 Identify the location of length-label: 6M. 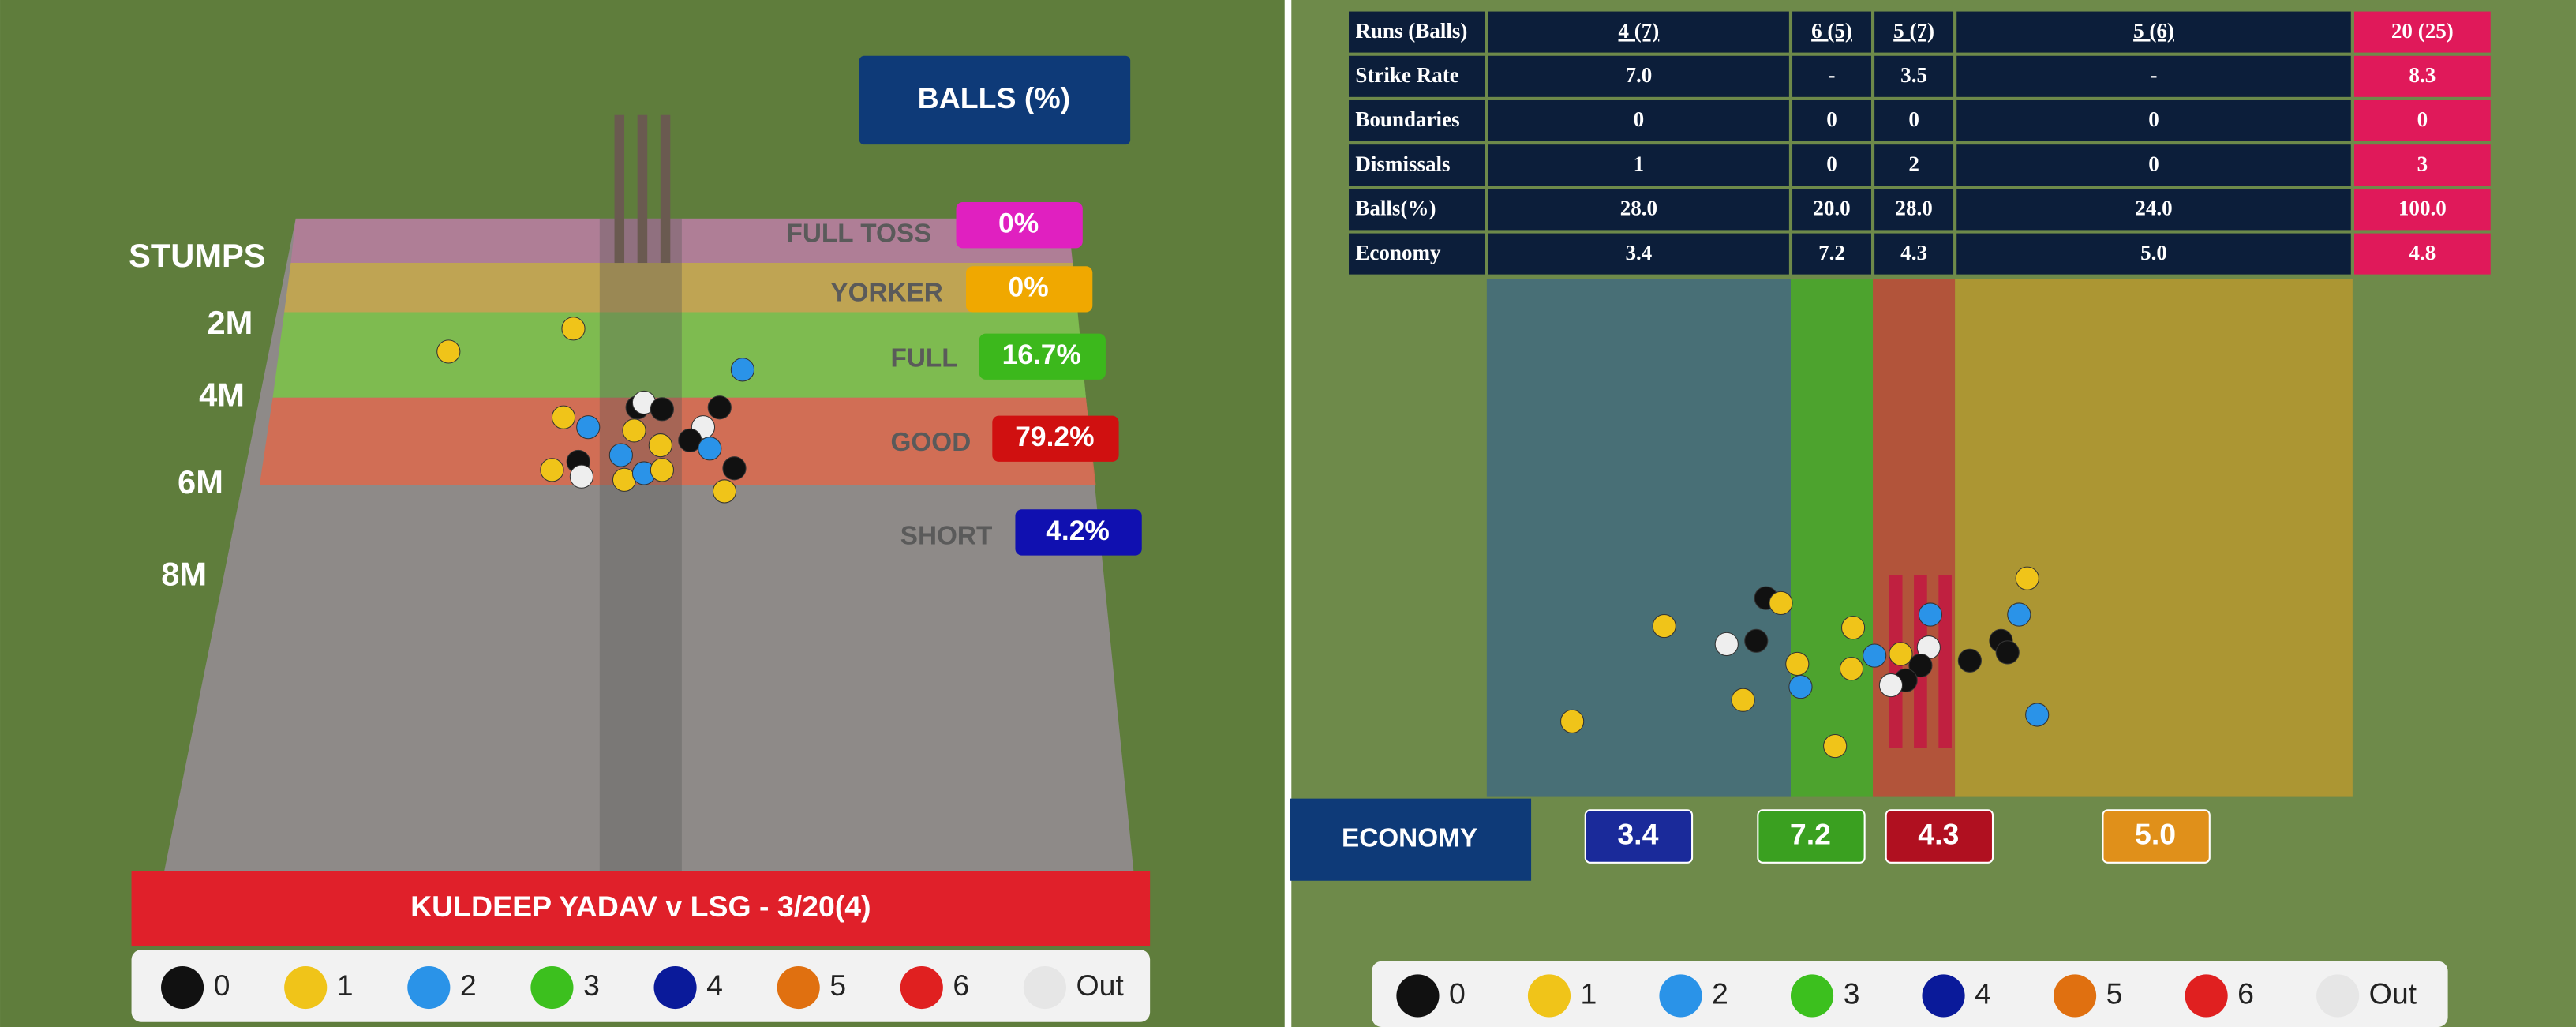
(200, 481).